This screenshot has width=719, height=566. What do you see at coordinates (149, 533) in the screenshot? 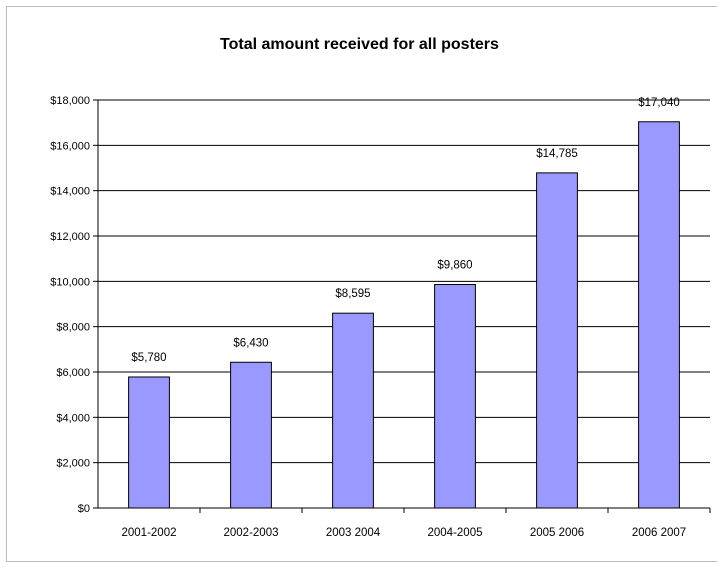
I see `x-category-label: 2001-2002` at bounding box center [149, 533].